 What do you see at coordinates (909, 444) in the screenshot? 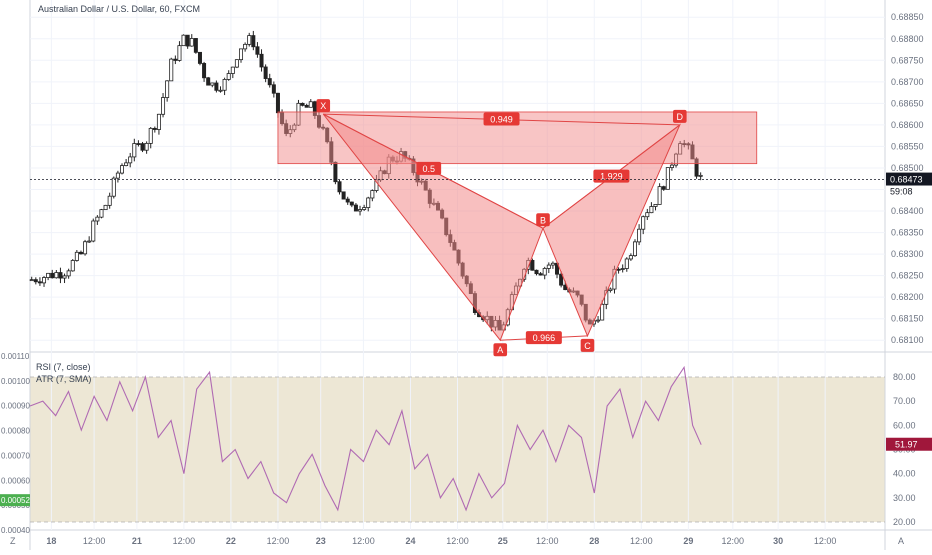
I see `rsi-value-badge` at bounding box center [909, 444].